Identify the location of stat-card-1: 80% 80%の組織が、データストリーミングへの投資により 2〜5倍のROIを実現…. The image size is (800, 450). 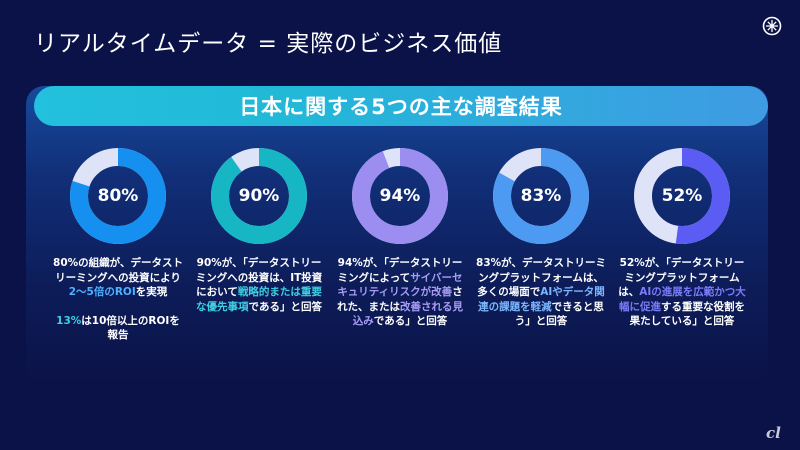
(118, 244).